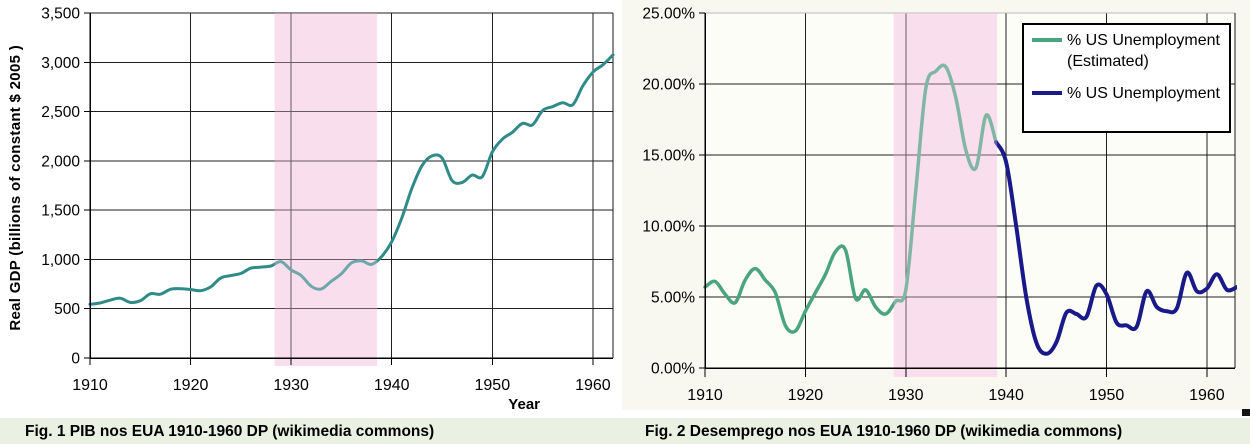  I want to click on legend-entry-label: % US Unemployment (Estimated), so click(1143, 51).